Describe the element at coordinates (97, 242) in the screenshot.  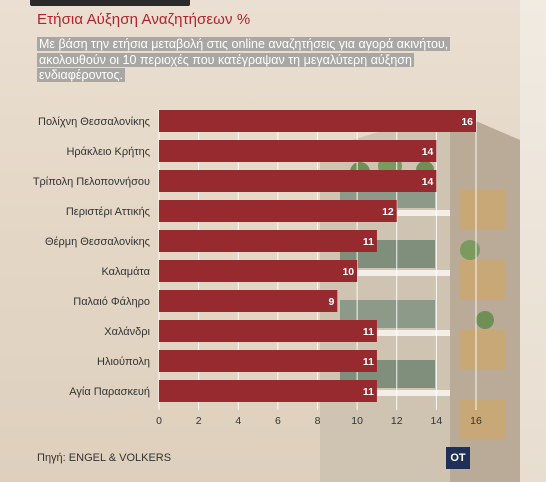
I see `category-label: Θέρμη Θεσσαλονίκης` at that location.